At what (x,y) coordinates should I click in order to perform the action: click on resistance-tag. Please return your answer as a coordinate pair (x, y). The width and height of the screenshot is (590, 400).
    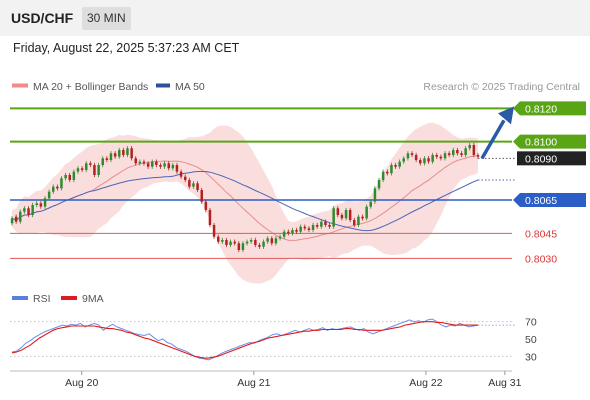
    Looking at the image, I should click on (549, 141).